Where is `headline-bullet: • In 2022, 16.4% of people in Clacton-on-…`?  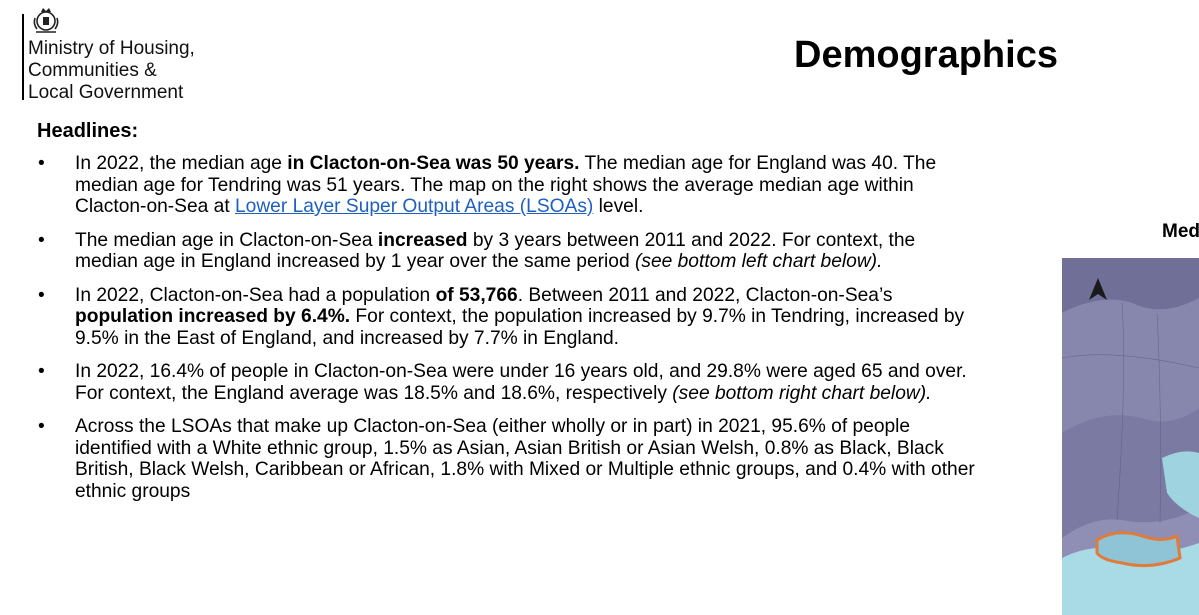
headline-bullet: • In 2022, 16.4% of people in Clacton-on-… is located at coordinates (527, 382).